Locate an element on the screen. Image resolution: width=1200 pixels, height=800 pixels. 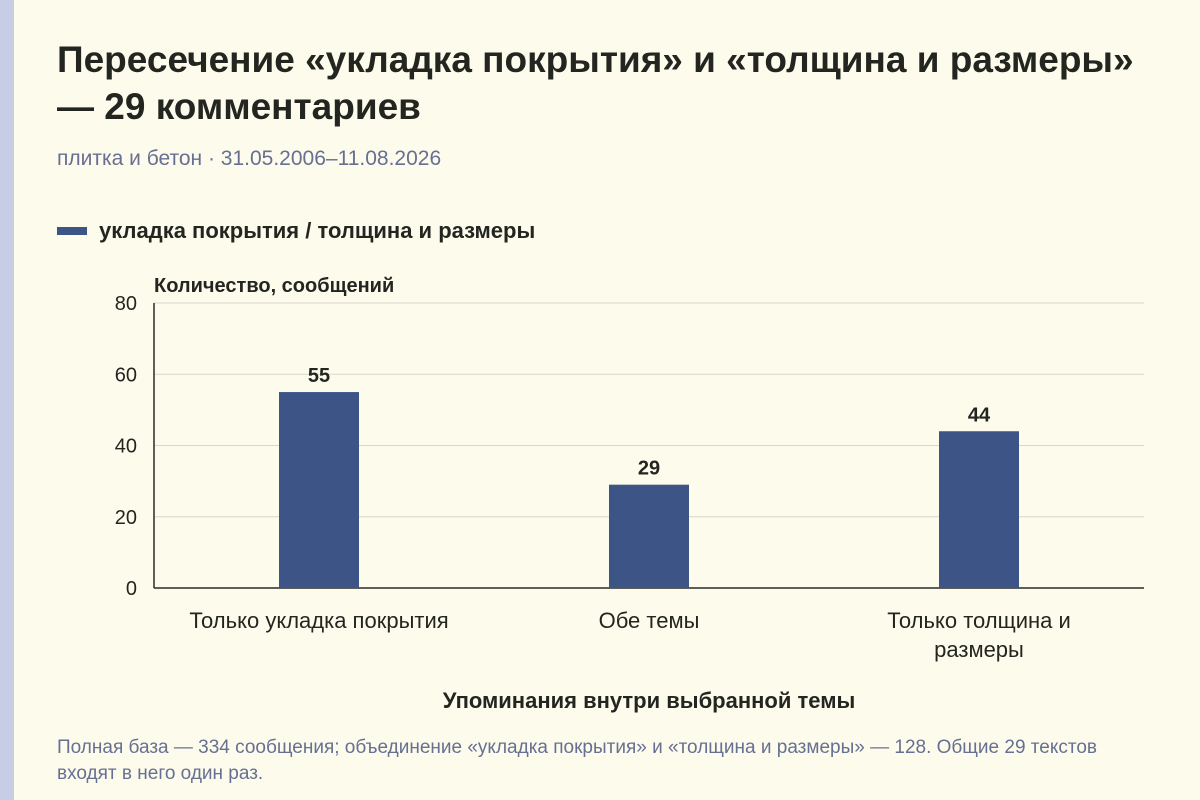
legend-swatch is located at coordinates (72, 231).